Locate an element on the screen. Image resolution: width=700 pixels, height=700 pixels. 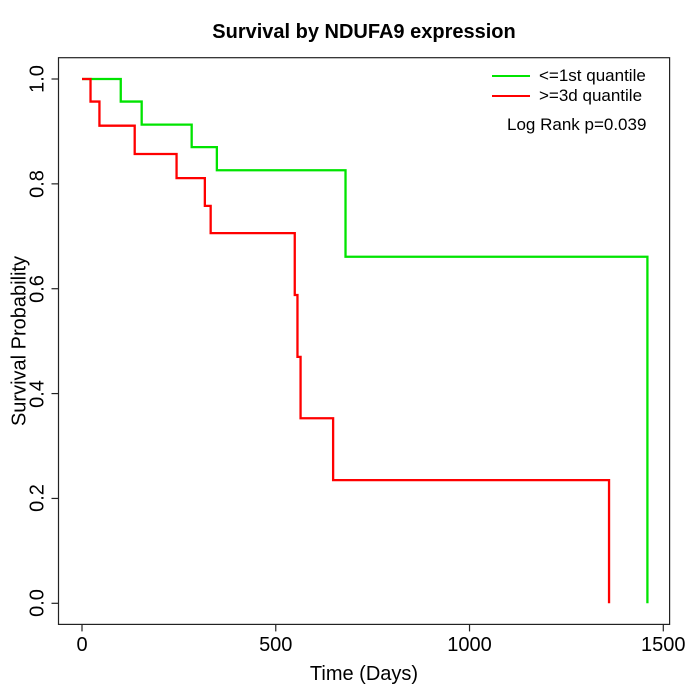
x-axis-label: Time (Days) is located at coordinates (364, 674).